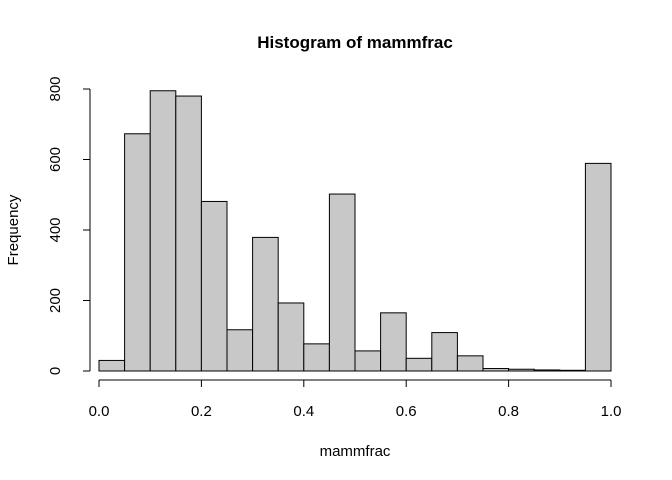 The image size is (672, 480). What do you see at coordinates (508, 411) in the screenshot?
I see `x-tick-label: 0.8` at bounding box center [508, 411].